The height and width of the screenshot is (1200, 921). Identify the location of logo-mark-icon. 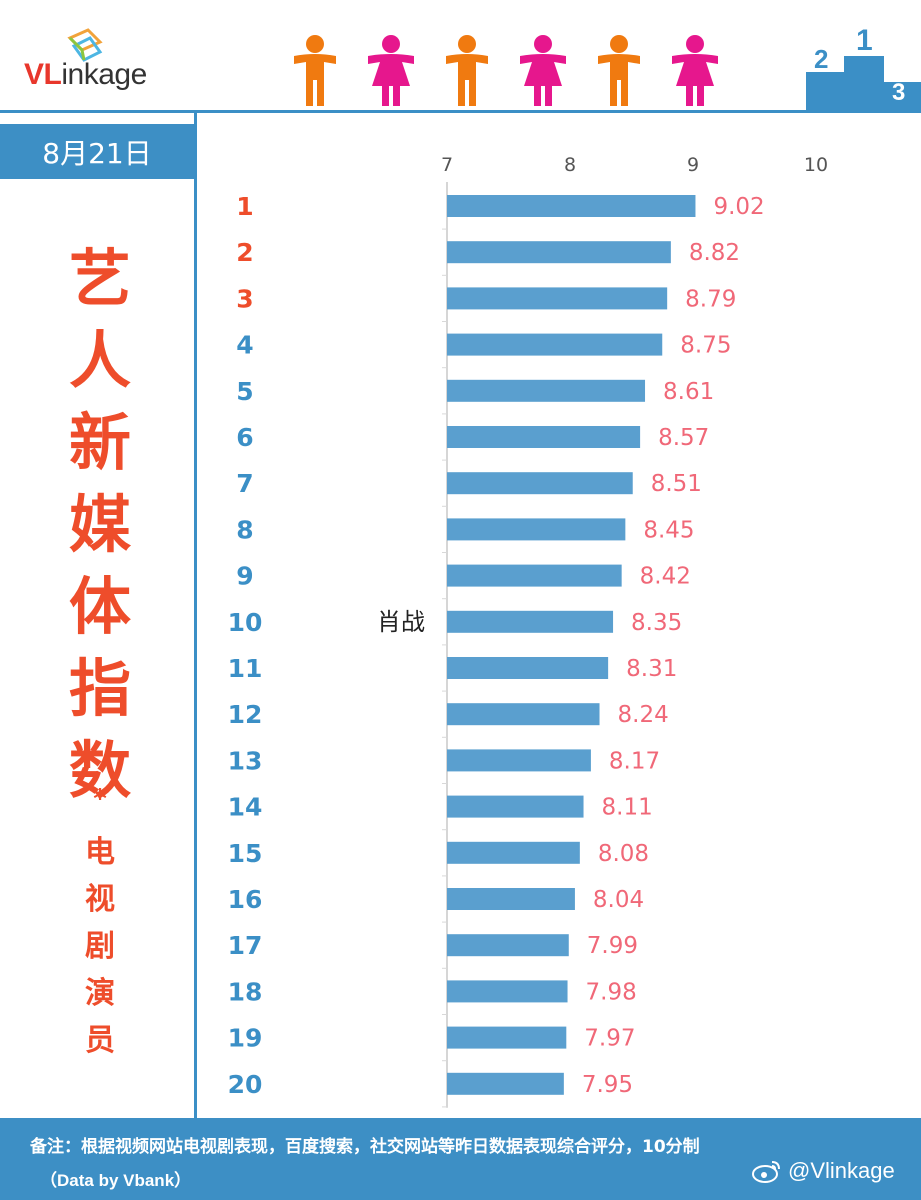
(85, 45).